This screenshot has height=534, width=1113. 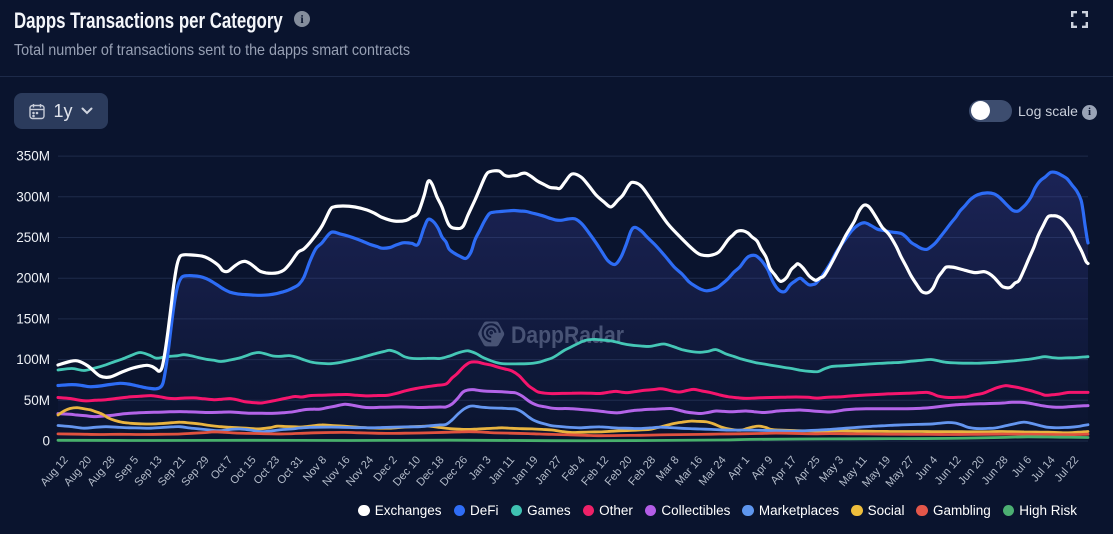 I want to click on svg-text: Apr 25, so click(x=807, y=470).